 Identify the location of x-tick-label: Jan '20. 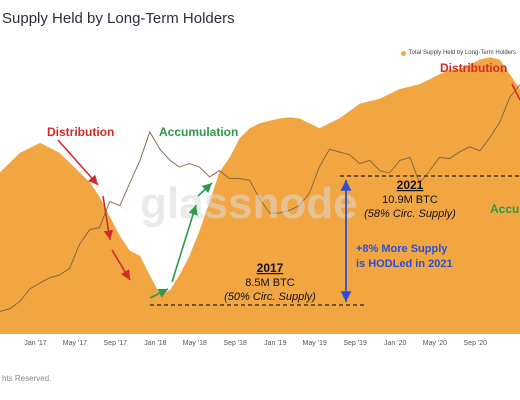
(395, 343).